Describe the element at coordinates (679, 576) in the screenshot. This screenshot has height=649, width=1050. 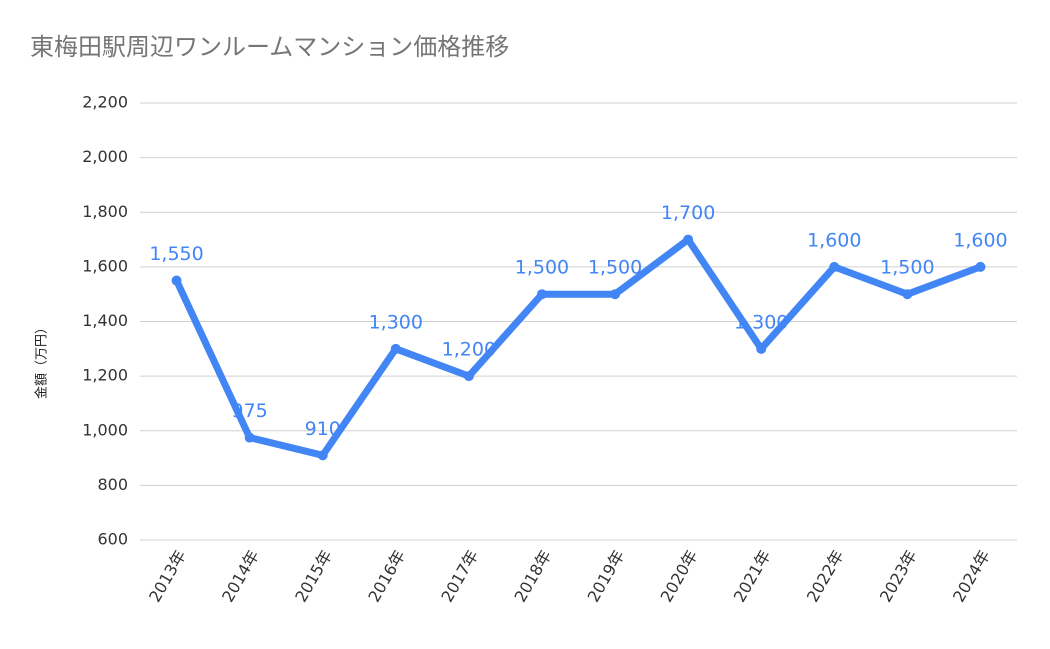
I see `x-tick-label: 2020年` at that location.